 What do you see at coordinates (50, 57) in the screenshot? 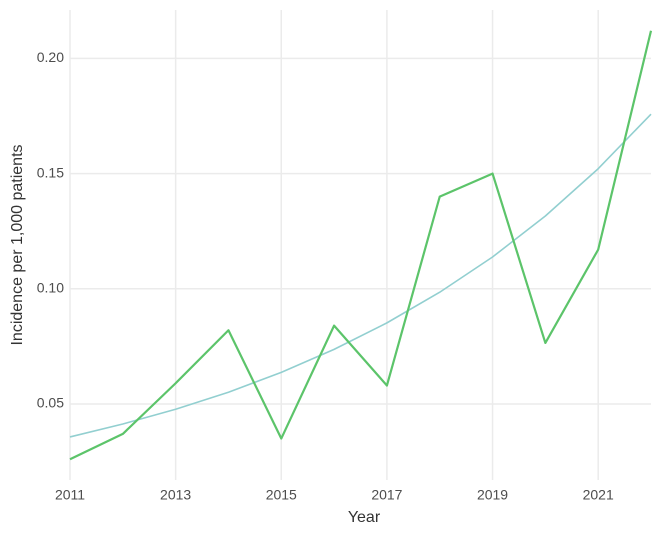
I see `y-tick-label: 0.20` at bounding box center [50, 57].